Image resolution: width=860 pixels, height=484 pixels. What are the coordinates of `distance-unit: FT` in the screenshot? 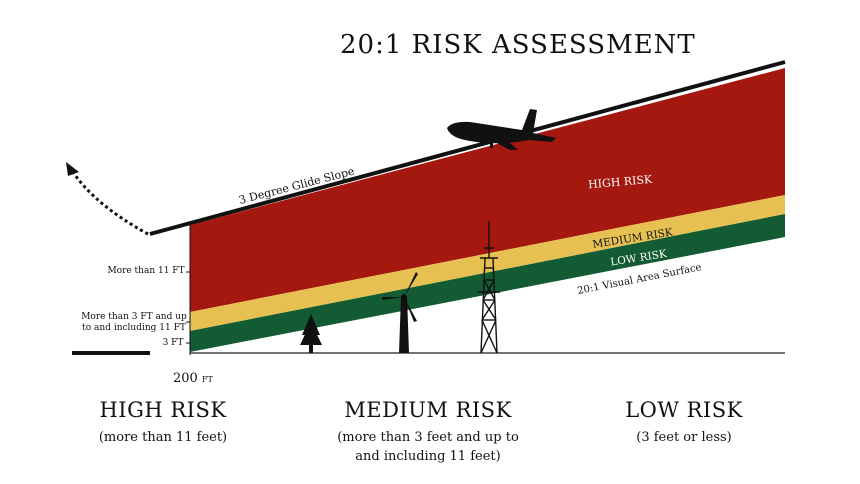 It's located at (207, 379).